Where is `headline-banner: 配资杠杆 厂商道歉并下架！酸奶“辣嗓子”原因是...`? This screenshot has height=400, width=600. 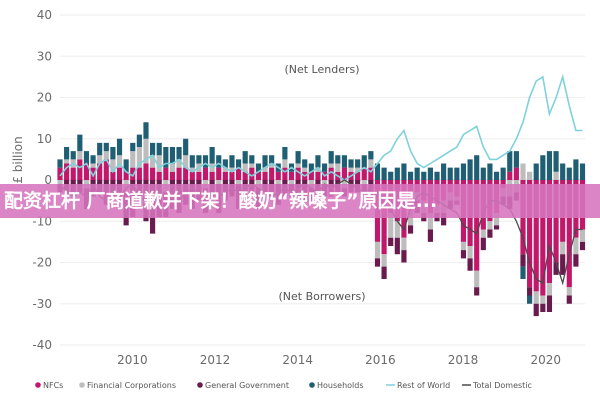
headline-banner: 配资杠杆 厂商道歉并下架！酸奶“辣嗓子”原因是... is located at coordinates (300, 201).